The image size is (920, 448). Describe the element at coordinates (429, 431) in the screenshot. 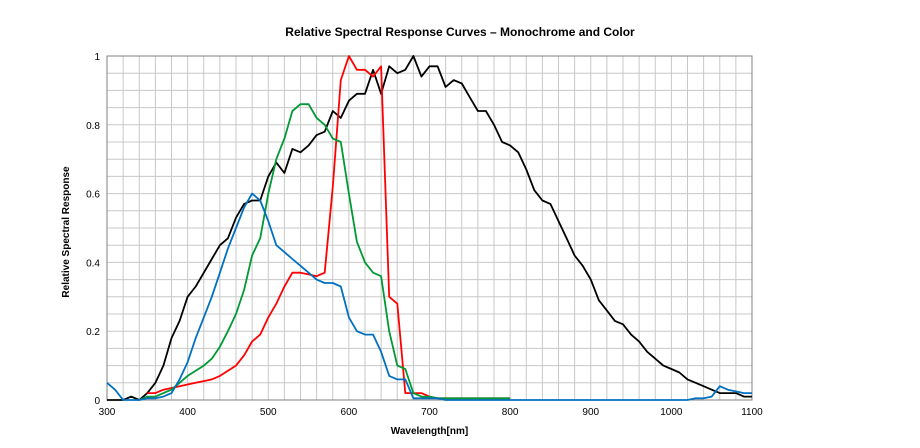

I see `x-axis-label: Wavelength[nm]` at that location.